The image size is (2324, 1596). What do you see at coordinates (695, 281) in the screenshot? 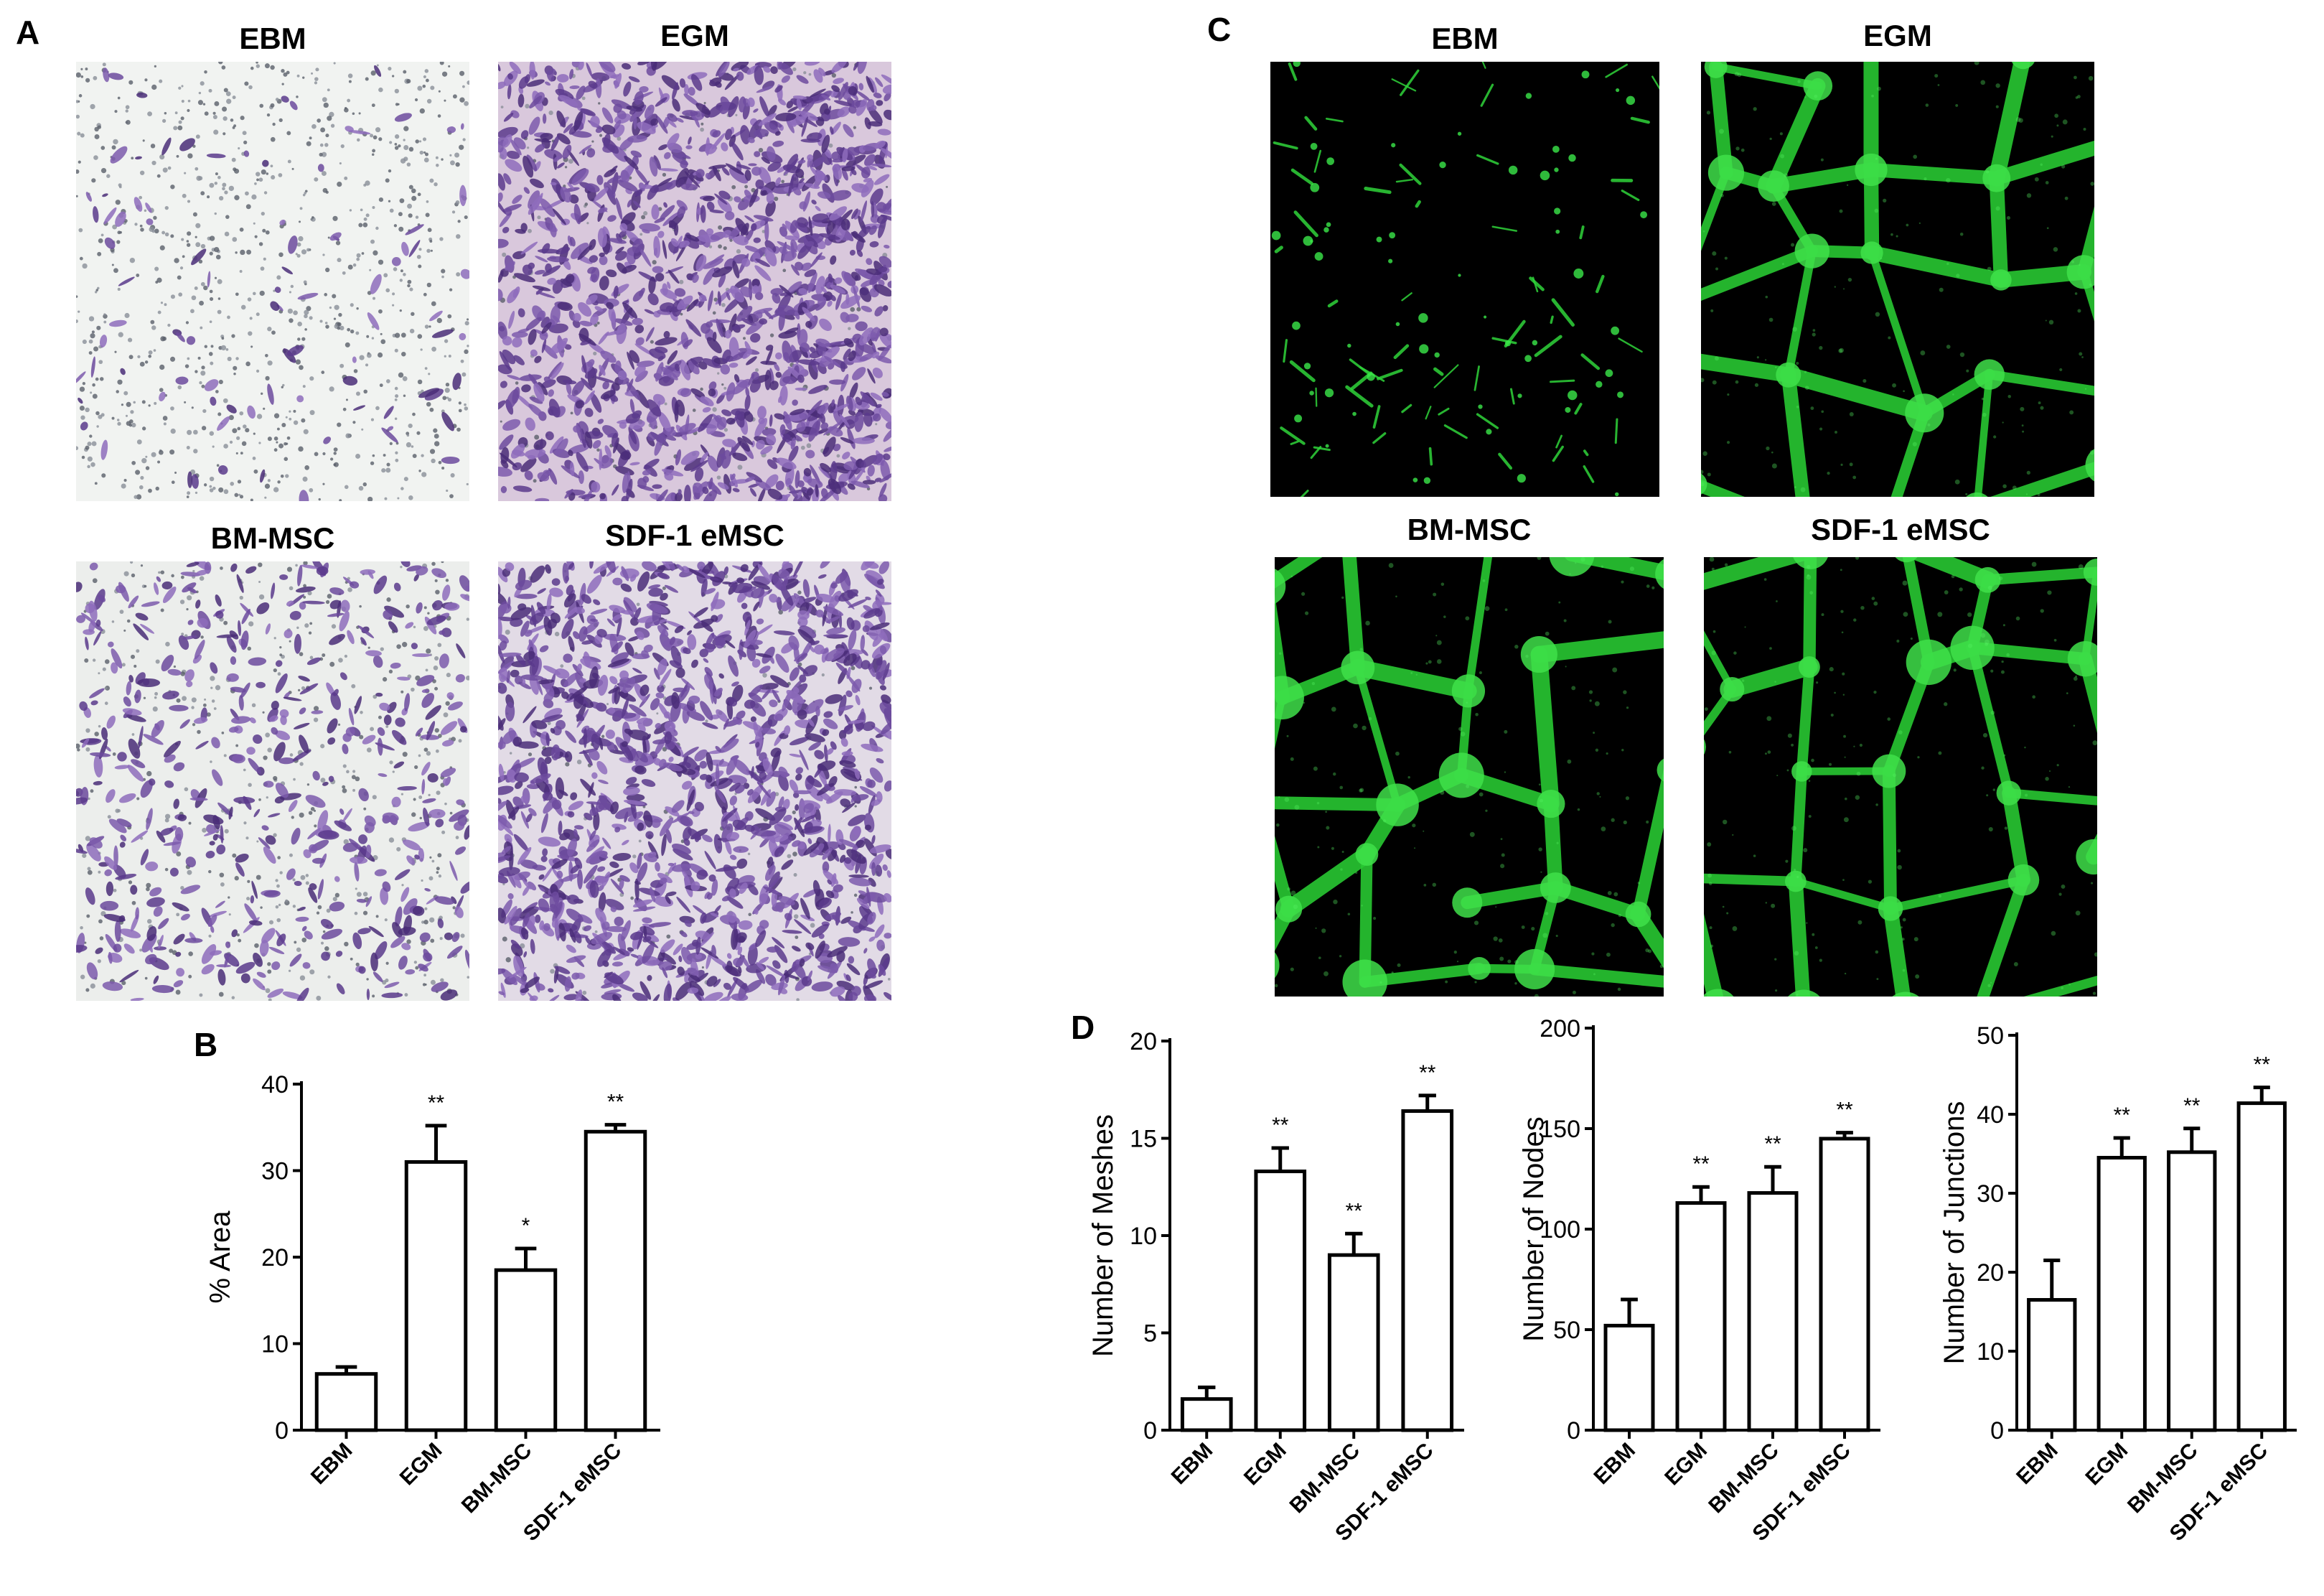
I see `panel-a-image-egm` at bounding box center [695, 281].